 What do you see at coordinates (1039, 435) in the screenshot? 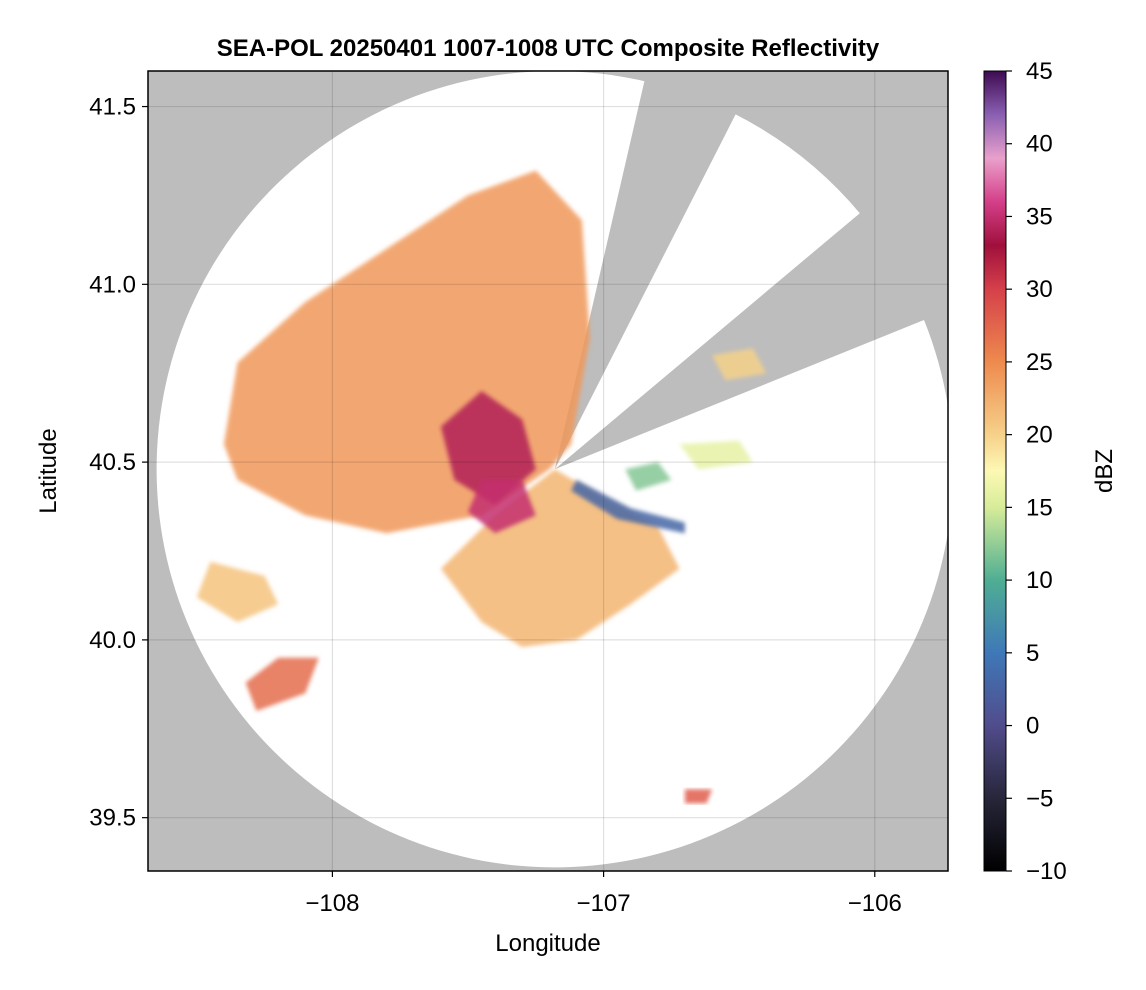
I see `colorbar-tick-label: 20` at bounding box center [1039, 435].